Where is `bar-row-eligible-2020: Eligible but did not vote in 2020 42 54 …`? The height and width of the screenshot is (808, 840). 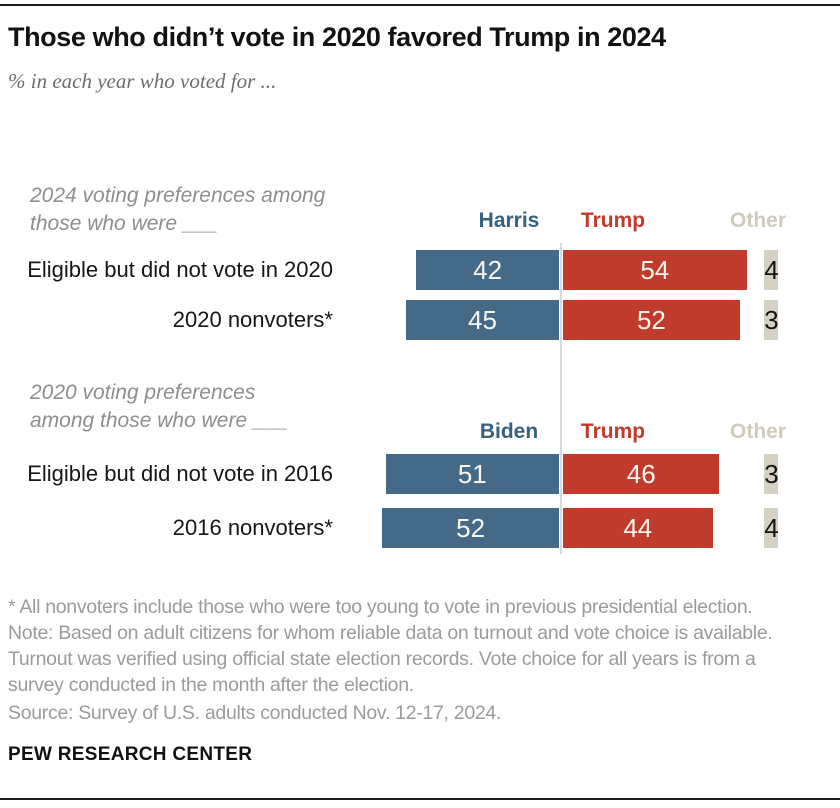 bar-row-eligible-2020: Eligible but did not vote in 2020 42 54 … is located at coordinates (420, 270).